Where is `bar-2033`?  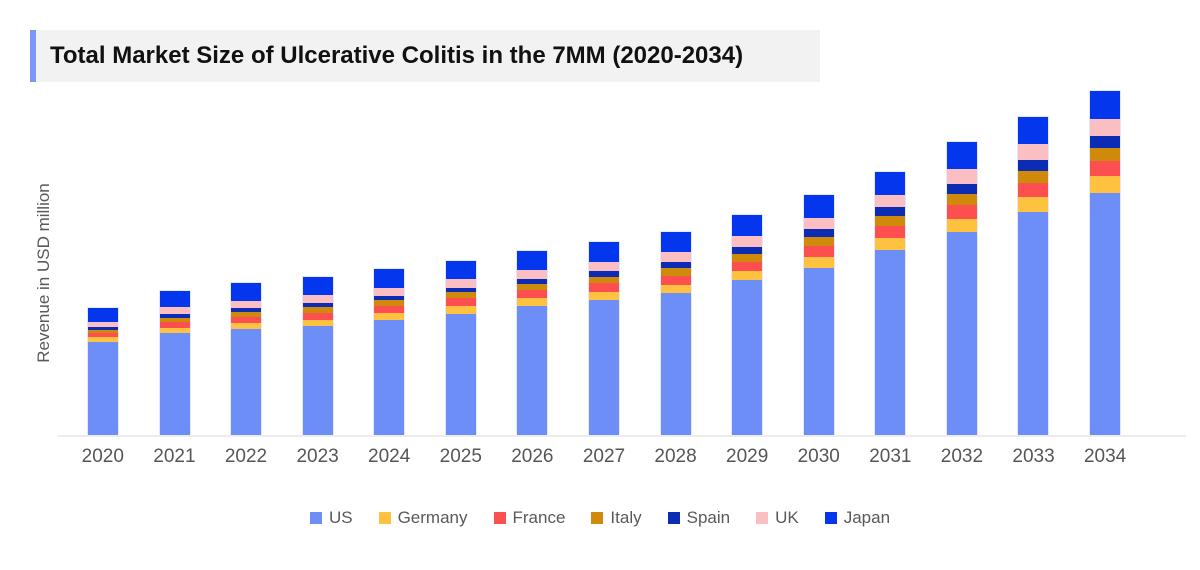
bar-2033 is located at coordinates (1033, 276).